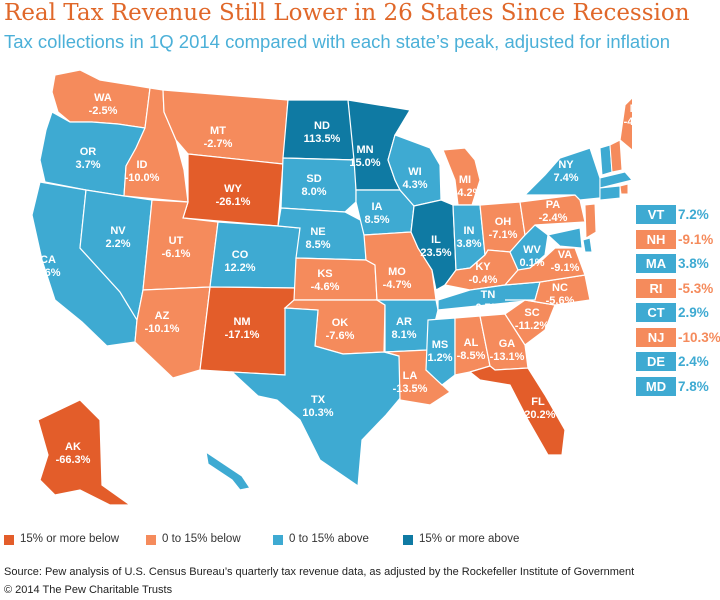 The width and height of the screenshot is (720, 600). Describe the element at coordinates (507, 344) in the screenshot. I see `state-label-ga: GA` at that location.